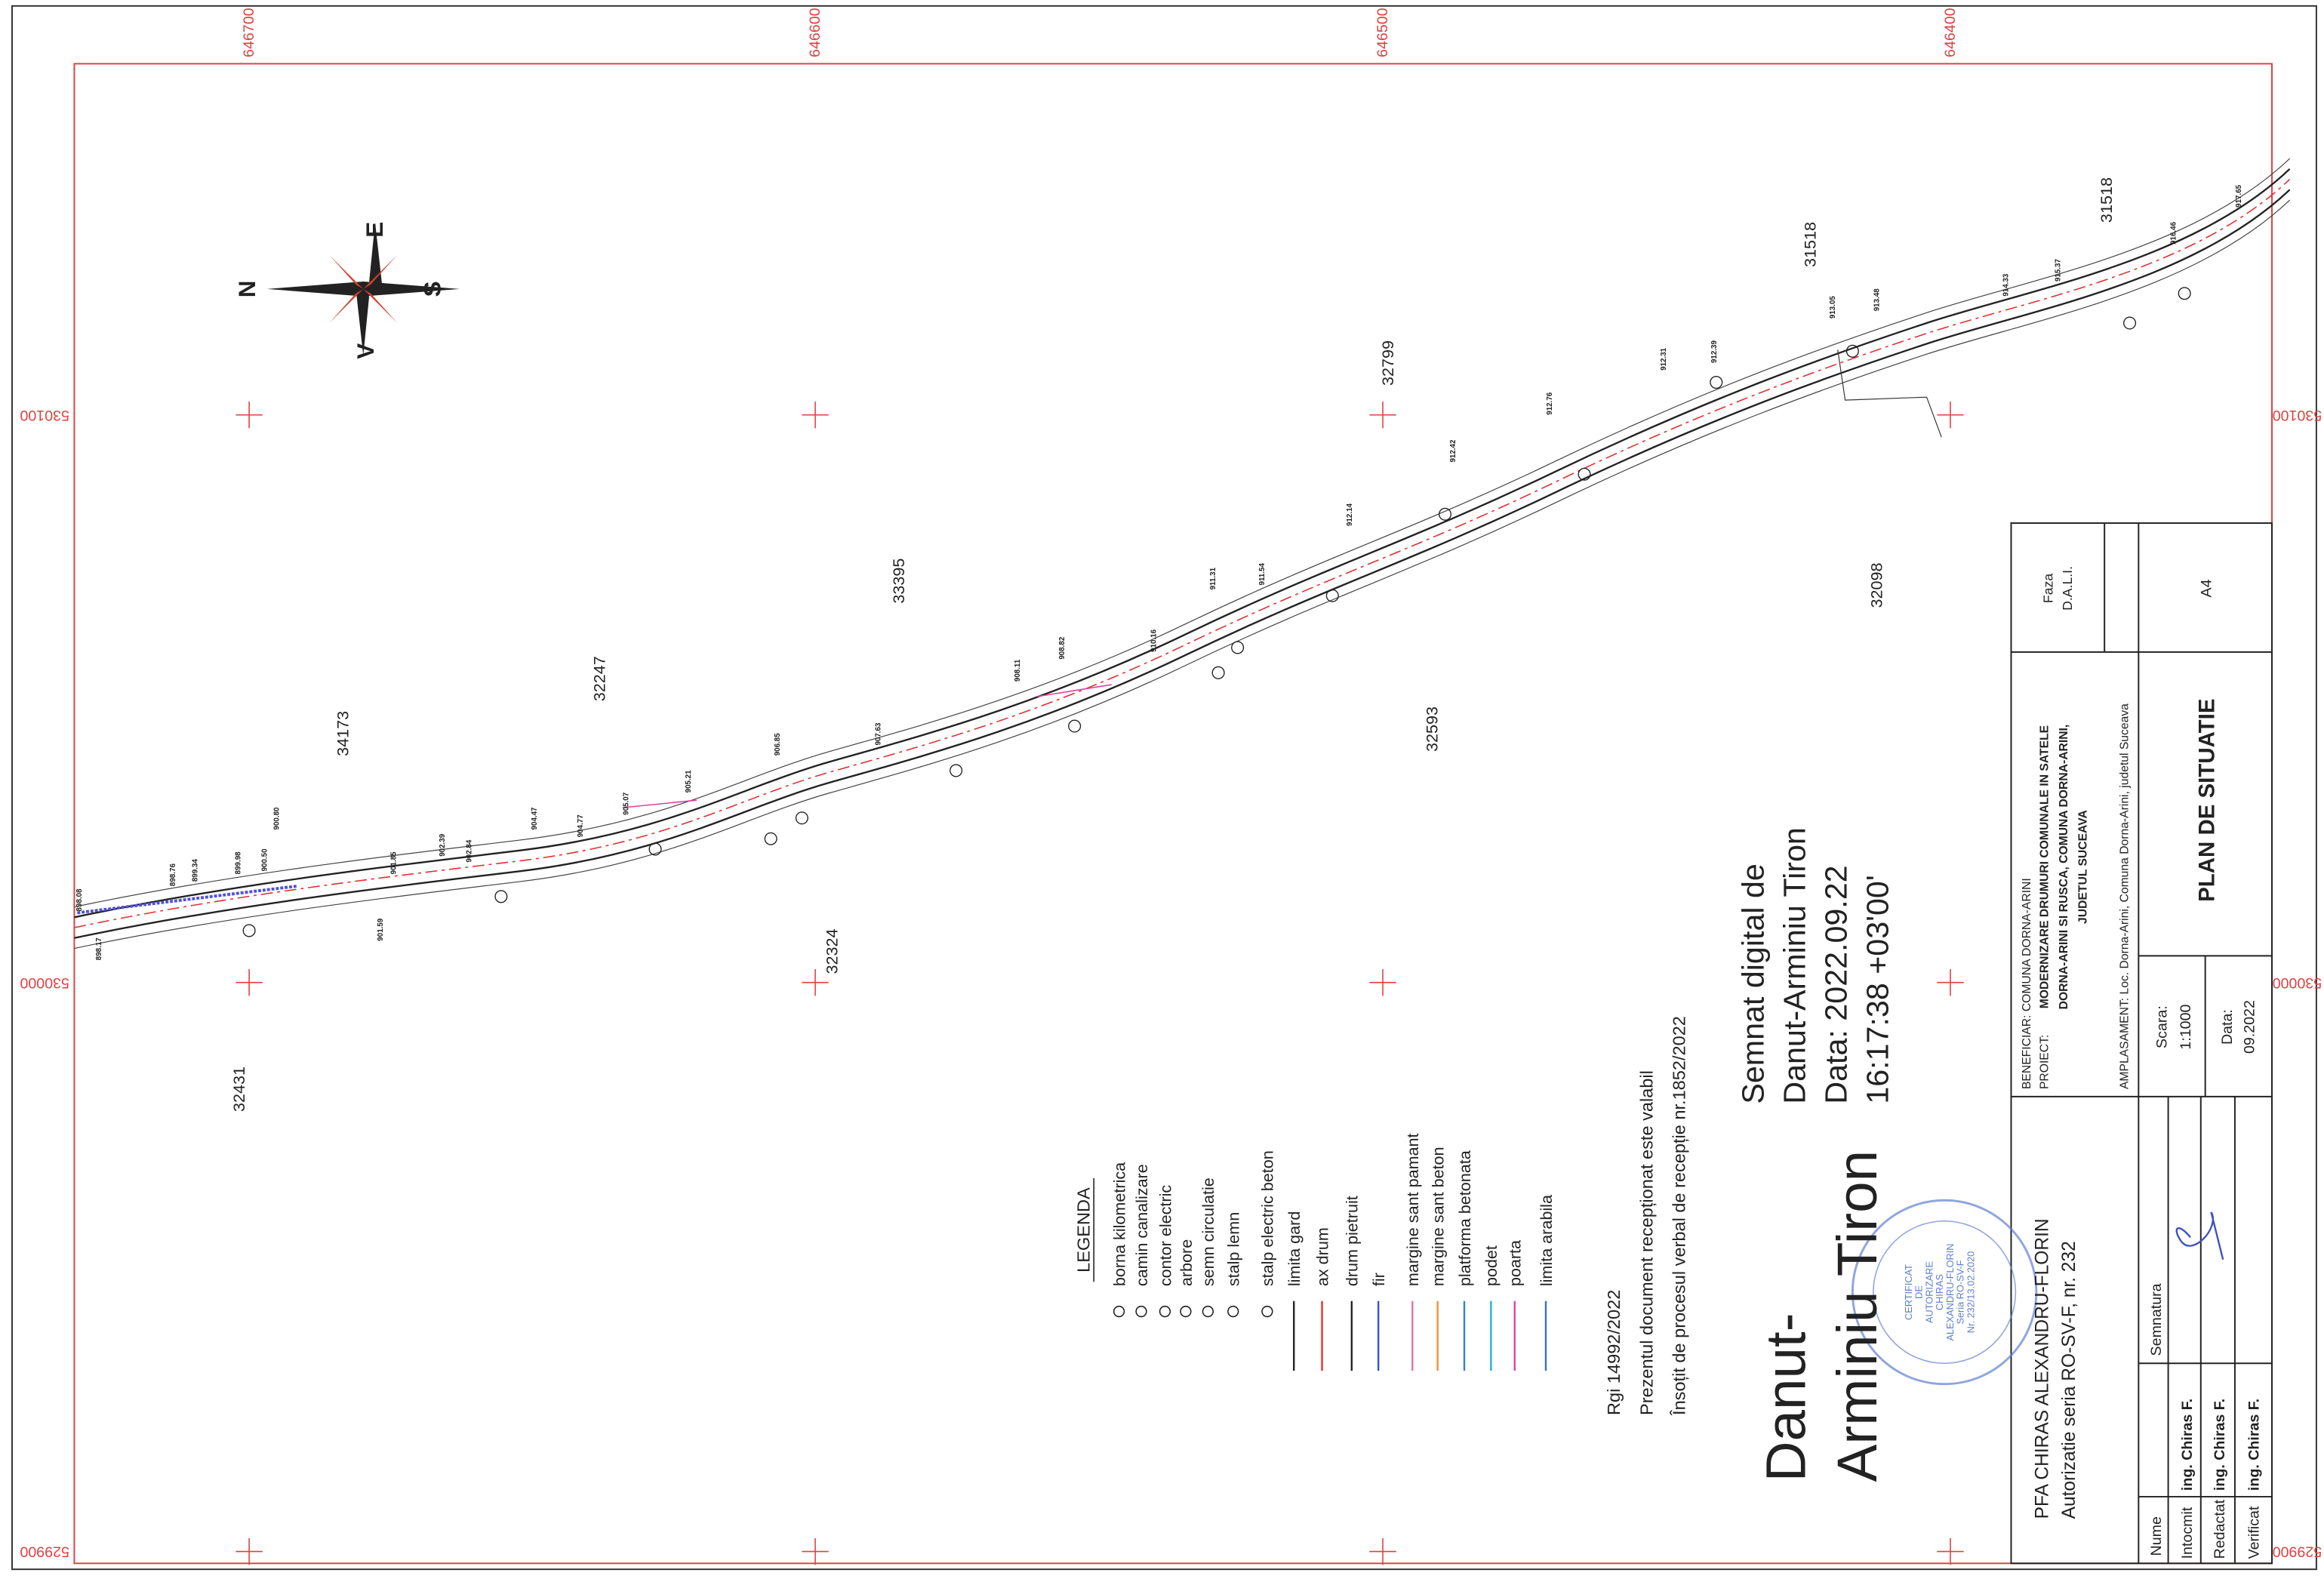 Image resolution: width=2324 pixels, height=1579 pixels. I want to click on table-label: Intocmit, so click(2187, 1533).